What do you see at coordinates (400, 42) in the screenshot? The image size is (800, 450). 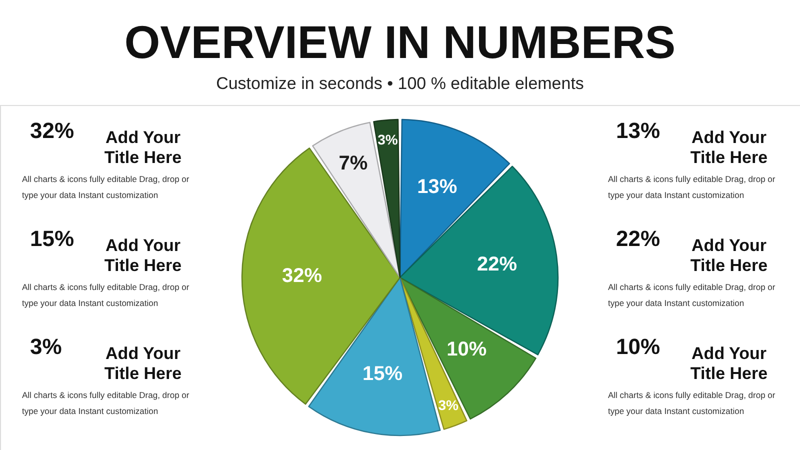 I see `chart-title: OVERVIEW IN NUMBERS` at bounding box center [400, 42].